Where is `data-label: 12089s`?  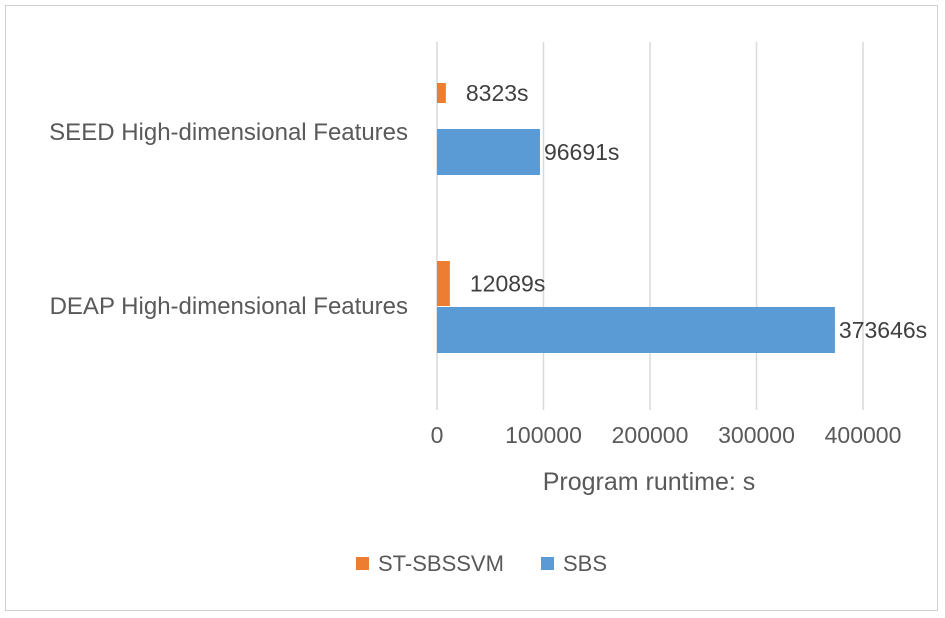
data-label: 12089s is located at coordinates (507, 284).